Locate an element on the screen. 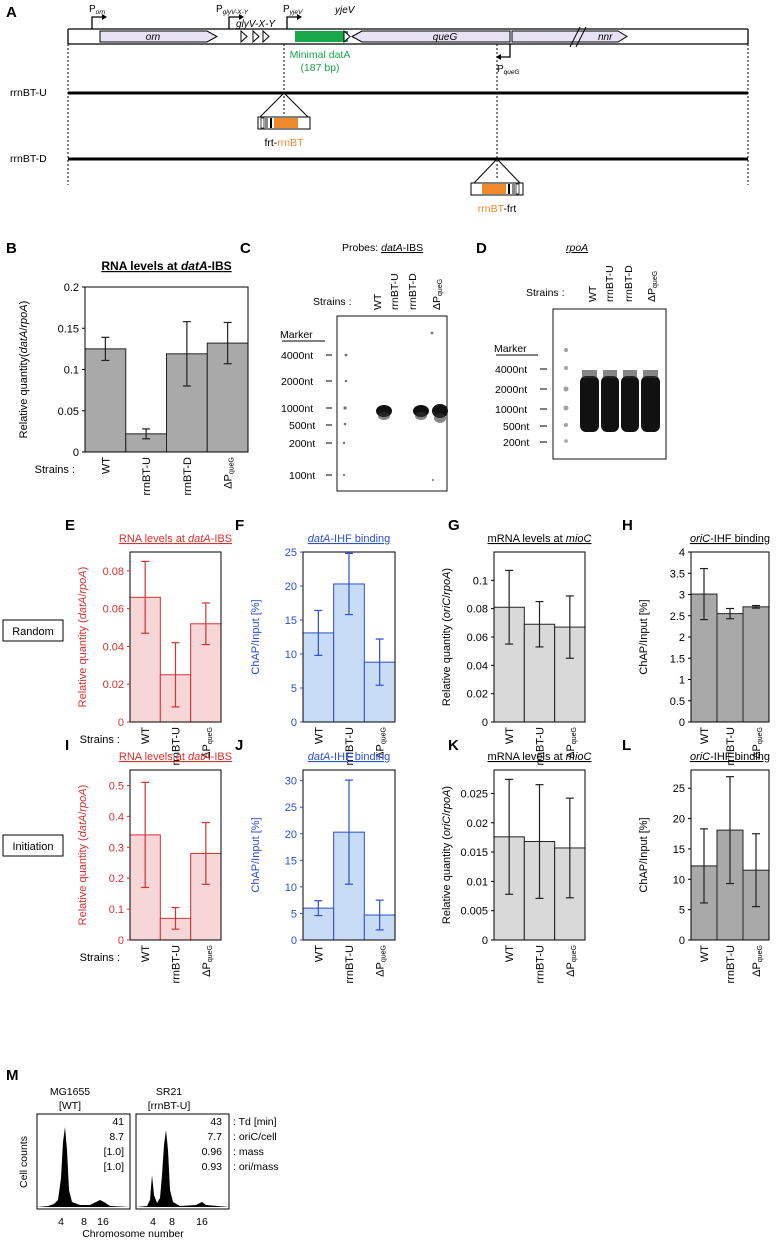  chart-I-category-1: rrnBT-U is located at coordinates (177, 964).